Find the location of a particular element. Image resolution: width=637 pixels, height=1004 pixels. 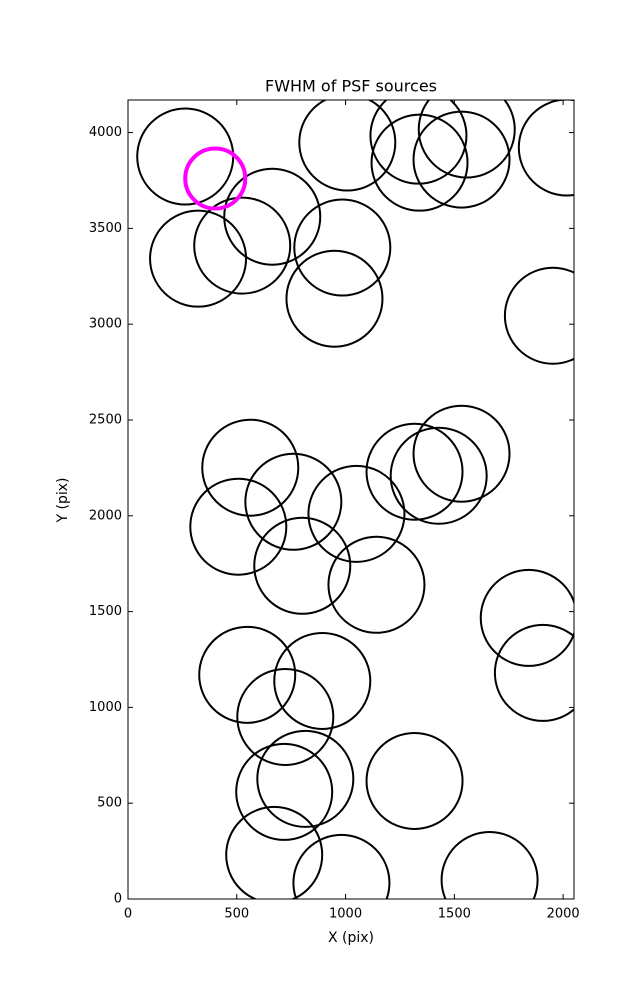

y-tick-label: 4000 is located at coordinates (105, 132).